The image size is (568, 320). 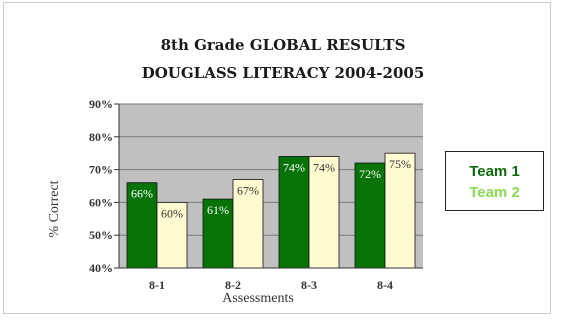 What do you see at coordinates (385, 285) in the screenshot?
I see `x-tick-label: 8-4` at bounding box center [385, 285].